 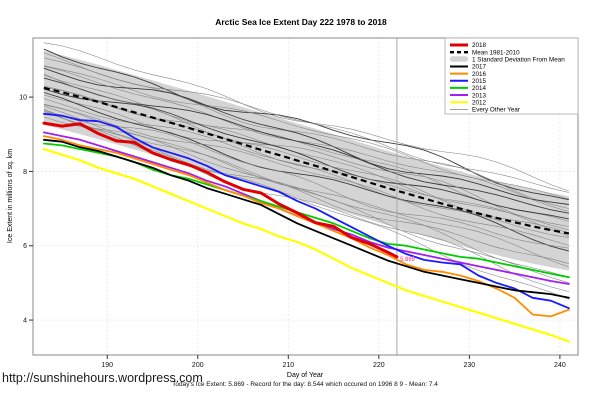 What do you see at coordinates (560, 365) in the screenshot?
I see `x-tick-label: 240` at bounding box center [560, 365].